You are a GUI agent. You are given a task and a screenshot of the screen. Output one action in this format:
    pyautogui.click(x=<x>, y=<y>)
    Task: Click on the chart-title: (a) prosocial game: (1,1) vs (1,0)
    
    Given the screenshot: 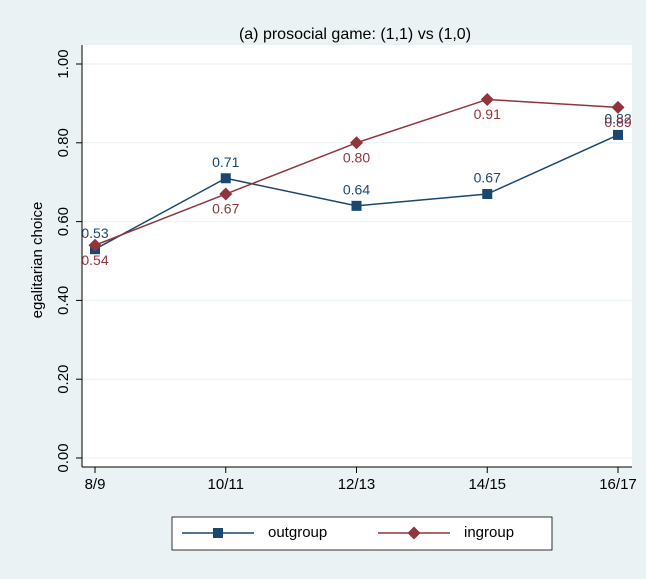 What is the action you would take?
    pyautogui.click(x=355, y=34)
    